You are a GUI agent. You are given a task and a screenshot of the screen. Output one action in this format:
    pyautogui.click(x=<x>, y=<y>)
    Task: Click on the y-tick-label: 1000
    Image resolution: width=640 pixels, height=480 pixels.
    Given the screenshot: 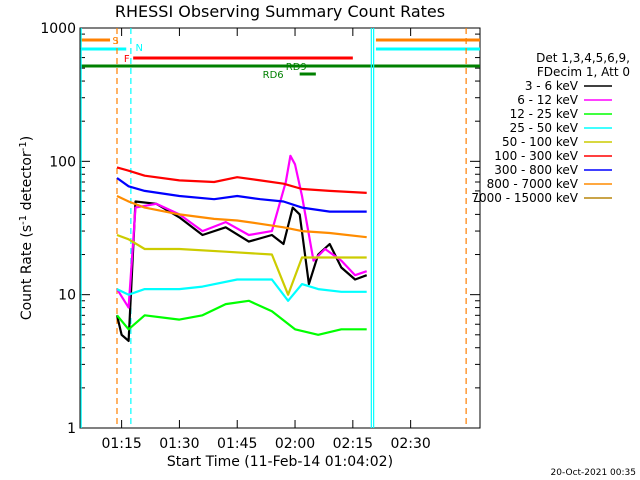 What is the action you would take?
    pyautogui.click(x=58, y=29)
    